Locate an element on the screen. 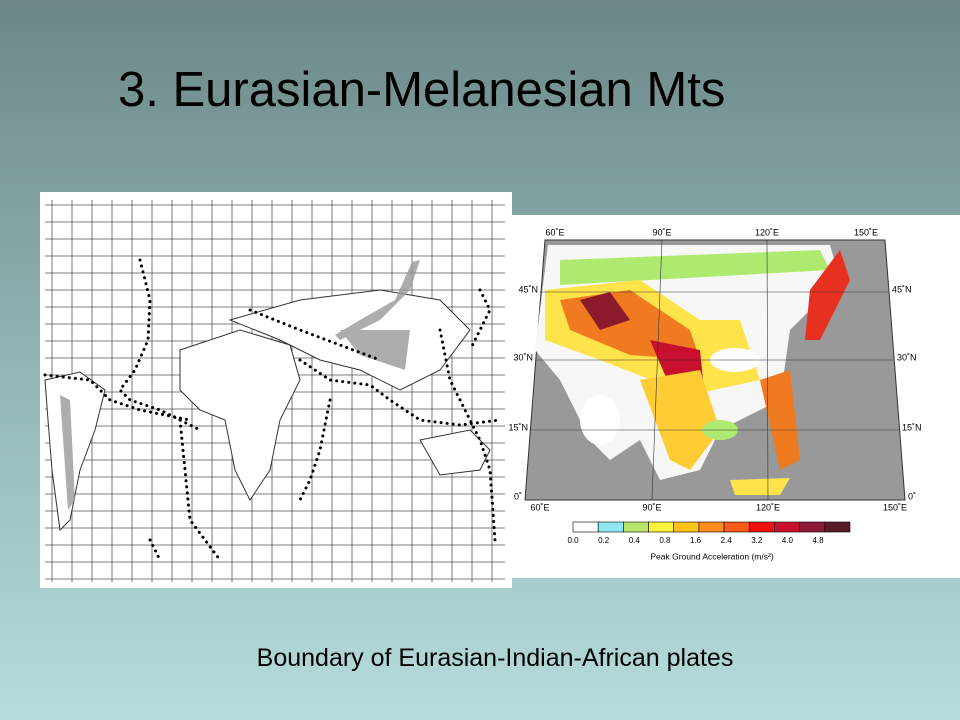  graticule is located at coordinates (714, 370).